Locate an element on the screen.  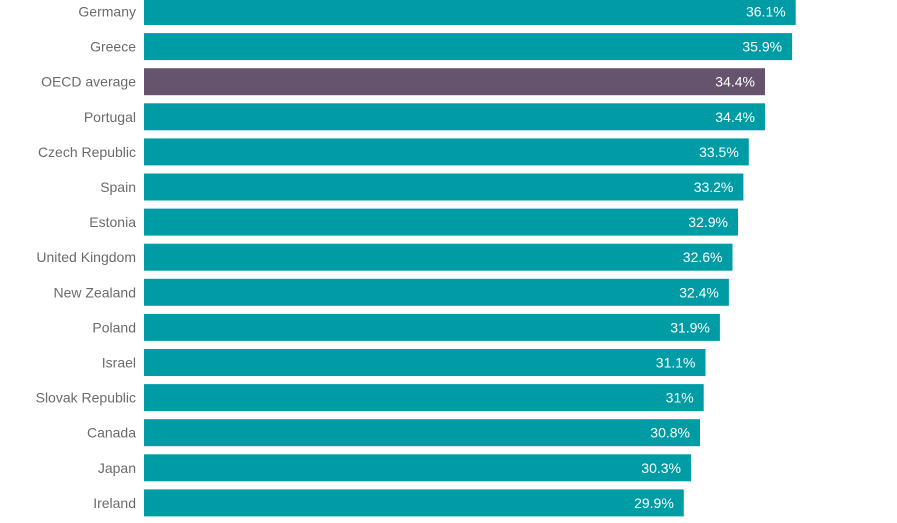
category-label-japan: Japan is located at coordinates (117, 468).